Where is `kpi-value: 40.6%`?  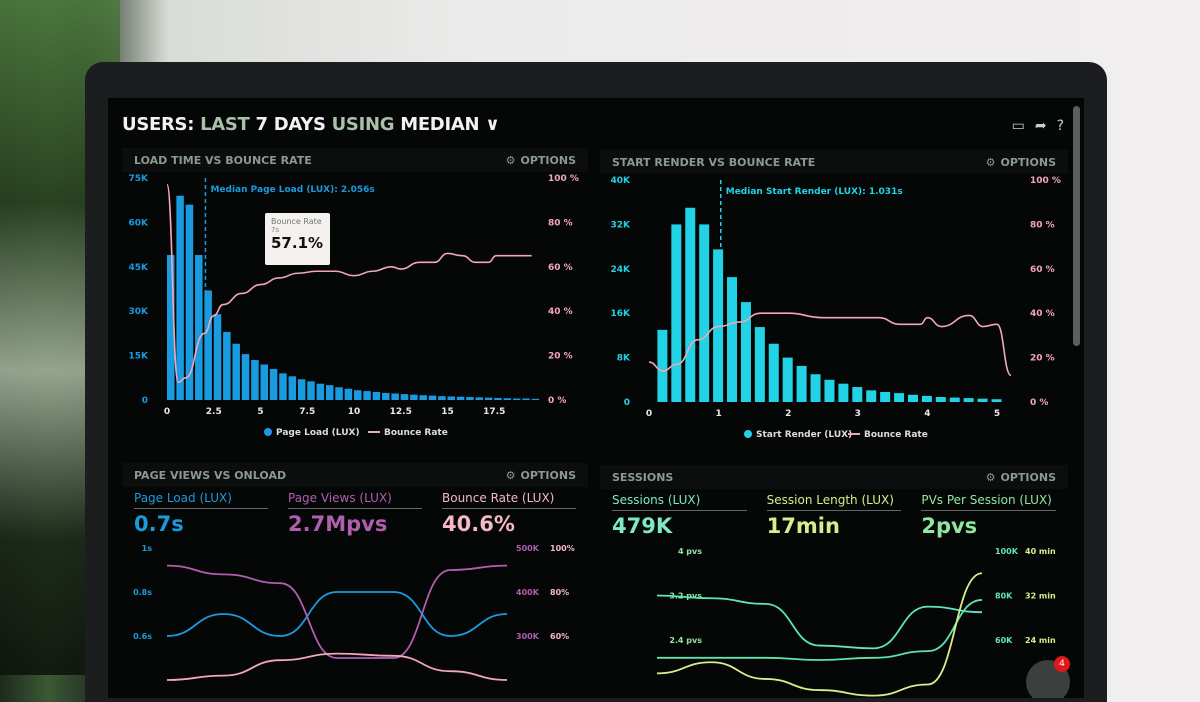 kpi-value: 40.6% is located at coordinates (478, 524).